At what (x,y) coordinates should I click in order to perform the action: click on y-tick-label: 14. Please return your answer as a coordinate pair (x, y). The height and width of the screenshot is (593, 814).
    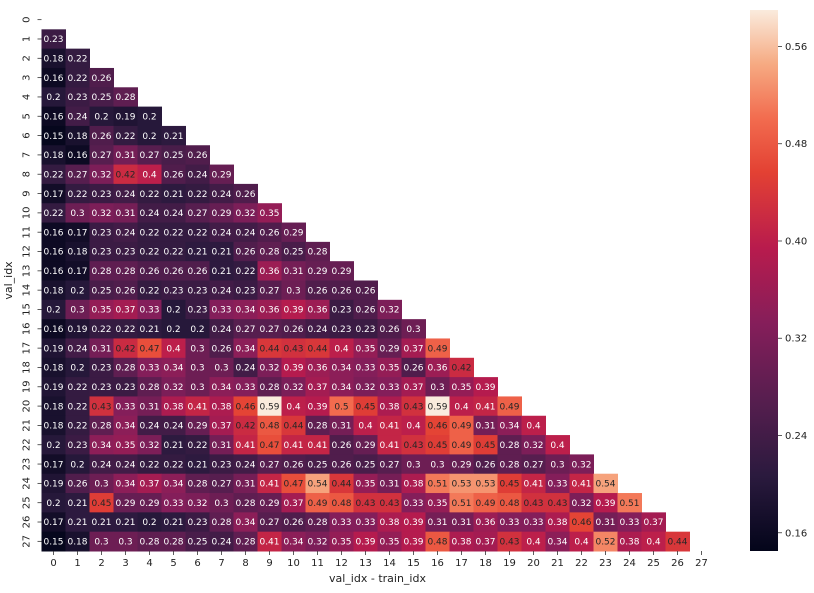
    Looking at the image, I should click on (27, 290).